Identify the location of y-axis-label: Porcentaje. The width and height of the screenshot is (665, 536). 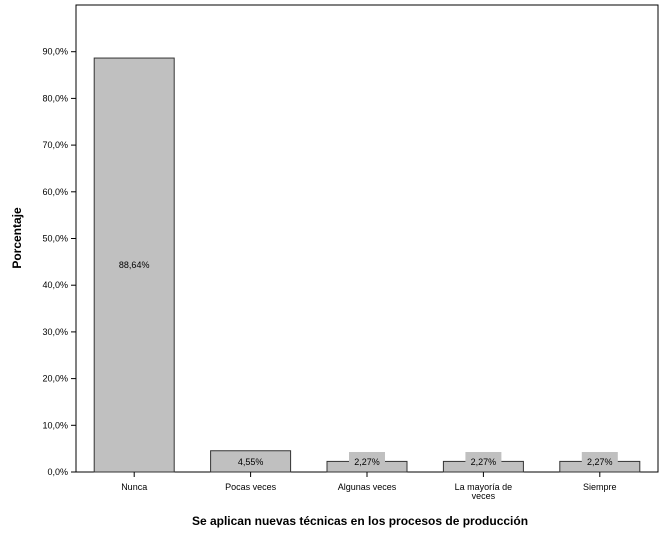
(17, 238).